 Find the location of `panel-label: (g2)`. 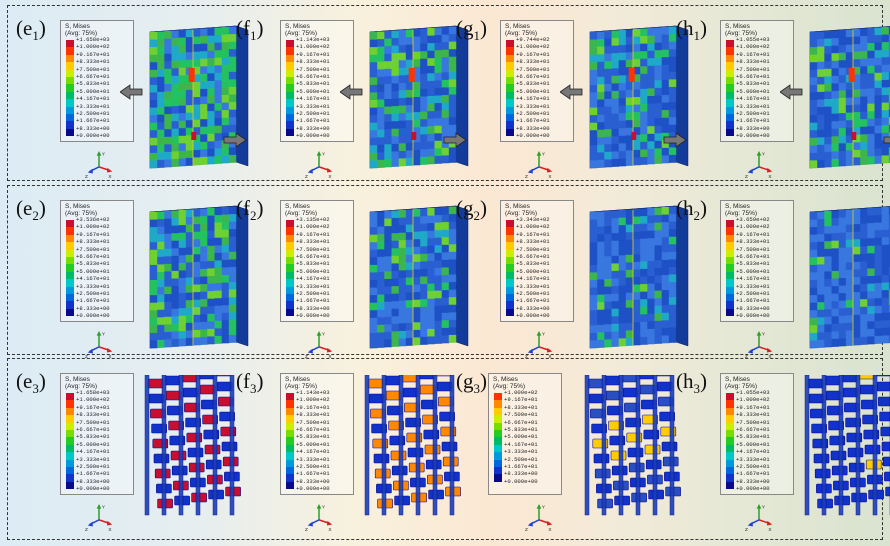

panel-label: (g2) is located at coordinates (471, 210).